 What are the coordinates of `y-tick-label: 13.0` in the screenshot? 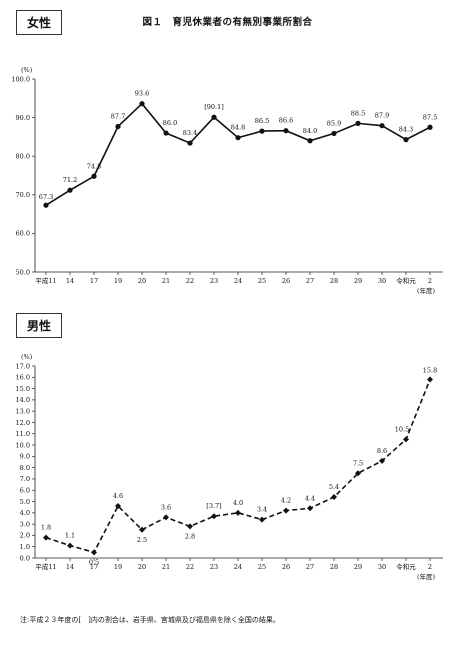 It's located at (23, 411).